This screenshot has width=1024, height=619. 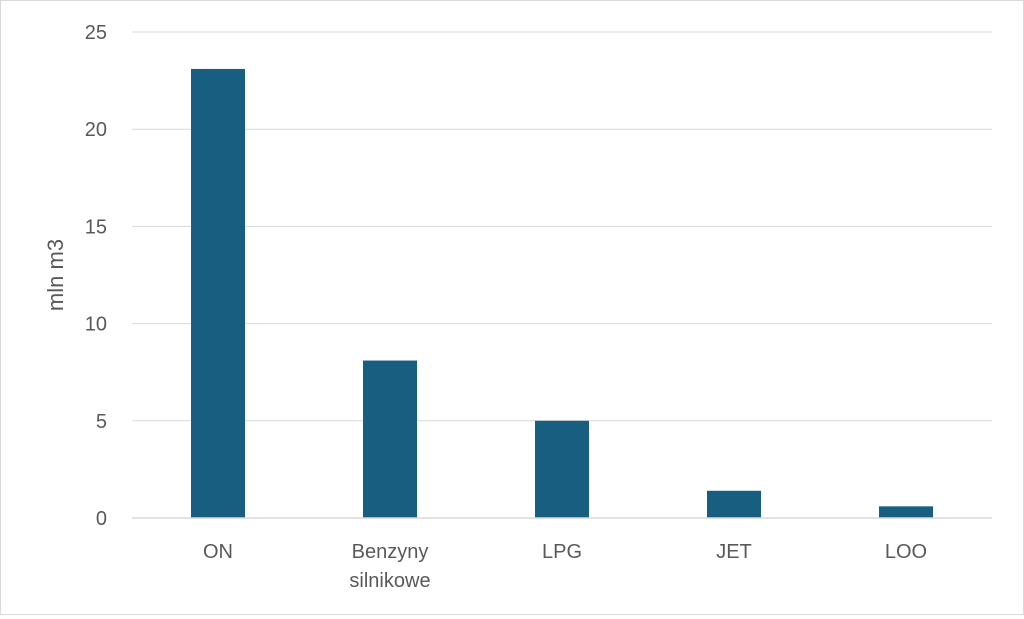 What do you see at coordinates (101, 519) in the screenshot?
I see `y-tick-label: 0` at bounding box center [101, 519].